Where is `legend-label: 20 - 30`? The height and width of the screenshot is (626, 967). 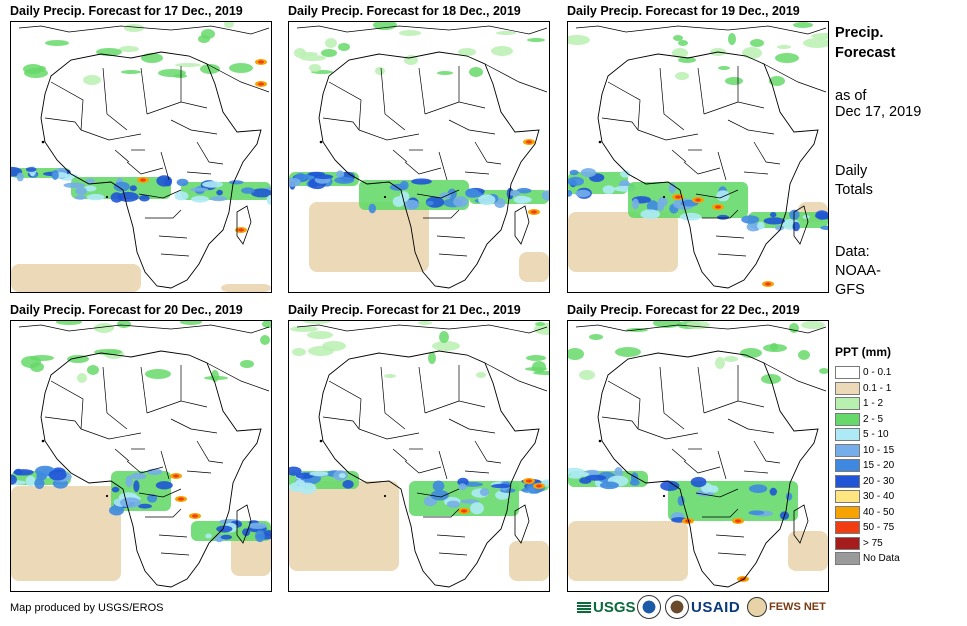 legend-label: 20 - 30 is located at coordinates (879, 481).